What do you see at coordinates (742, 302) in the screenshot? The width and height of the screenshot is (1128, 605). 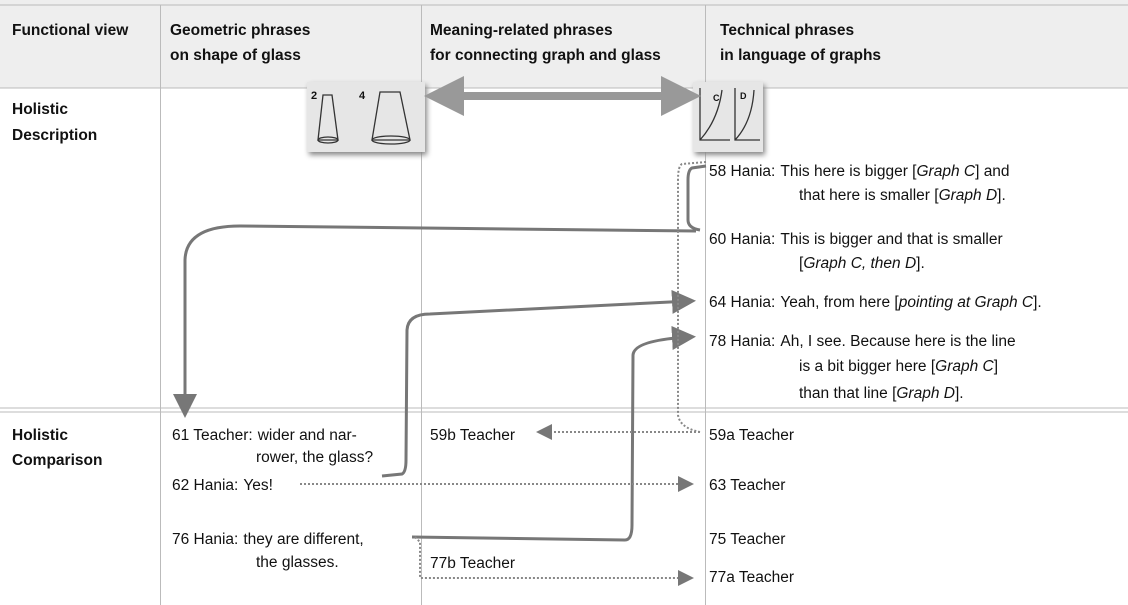 I see `speaker: 64 Hania:` at bounding box center [742, 302].